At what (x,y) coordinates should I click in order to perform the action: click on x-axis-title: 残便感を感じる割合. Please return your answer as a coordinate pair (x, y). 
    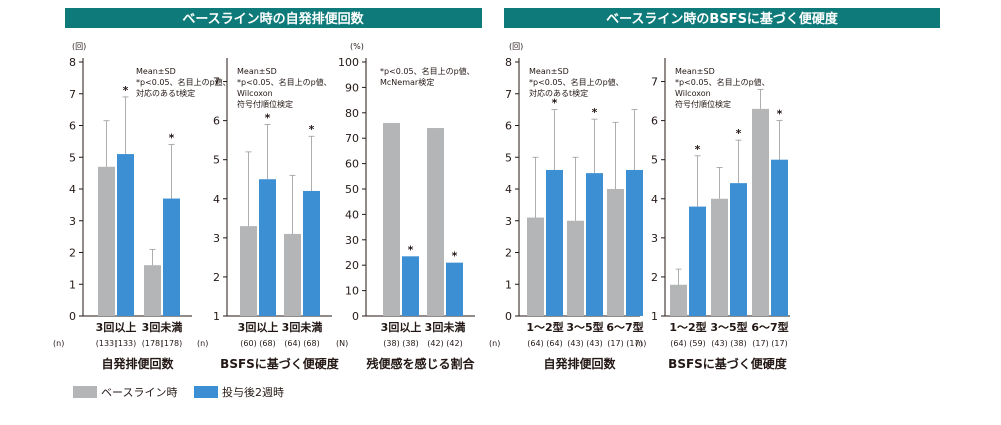
    Looking at the image, I should click on (420, 363).